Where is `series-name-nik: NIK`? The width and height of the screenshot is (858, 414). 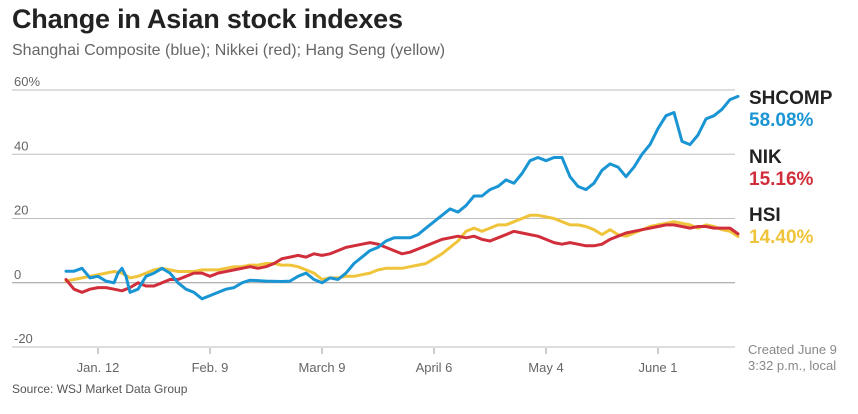
series-name-nik: NIK is located at coordinates (765, 157).